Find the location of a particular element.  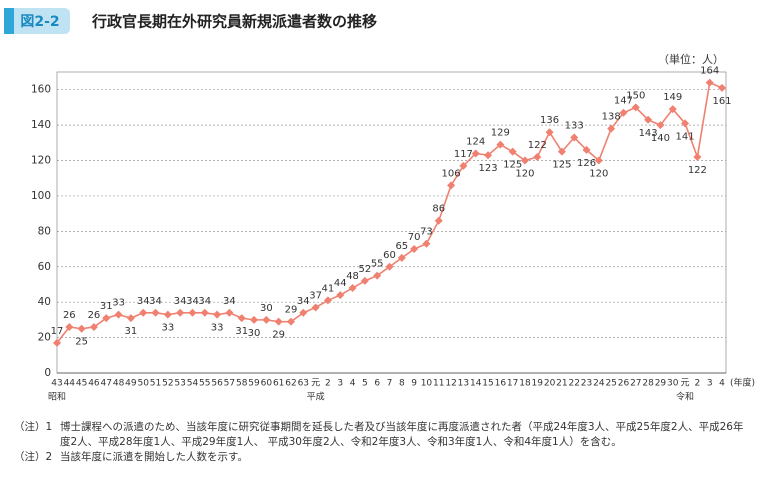

x-tick-label: 18 is located at coordinates (525, 384).